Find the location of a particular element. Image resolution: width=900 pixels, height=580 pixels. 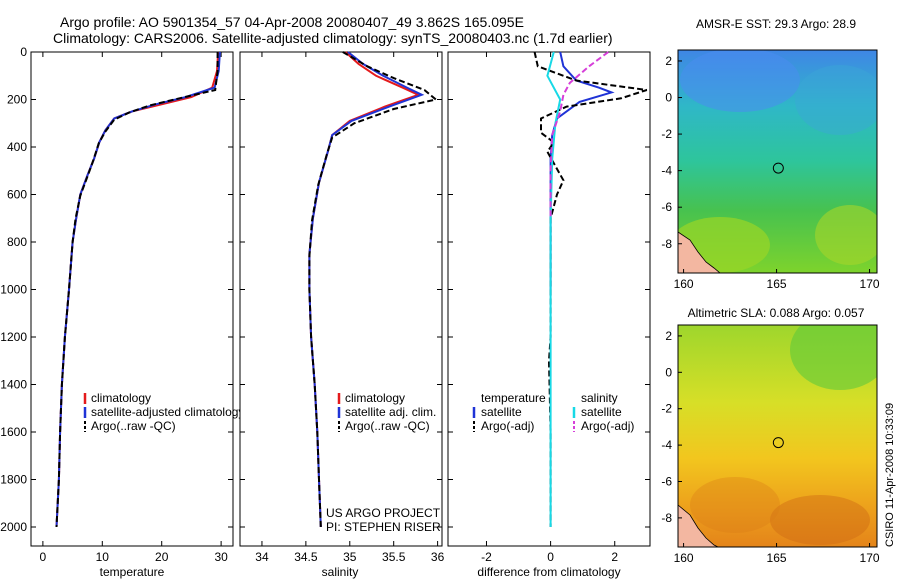

sla-coastline is located at coordinates (698, 525).